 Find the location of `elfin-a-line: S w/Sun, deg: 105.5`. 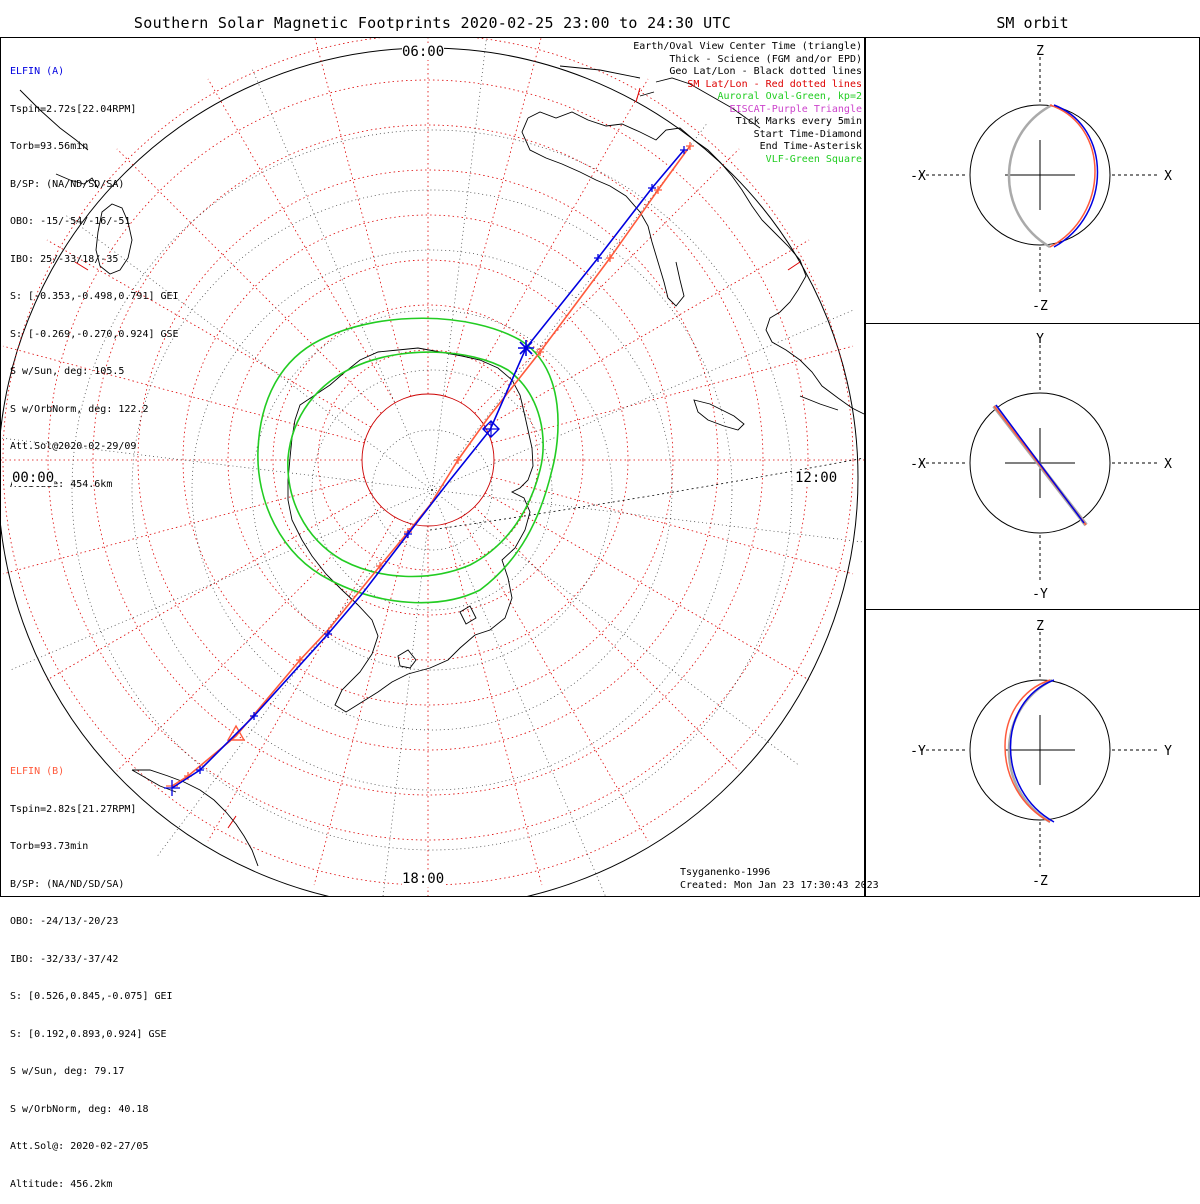

elfin-a-line: S w/Sun, deg: 105.5 is located at coordinates (94, 372).